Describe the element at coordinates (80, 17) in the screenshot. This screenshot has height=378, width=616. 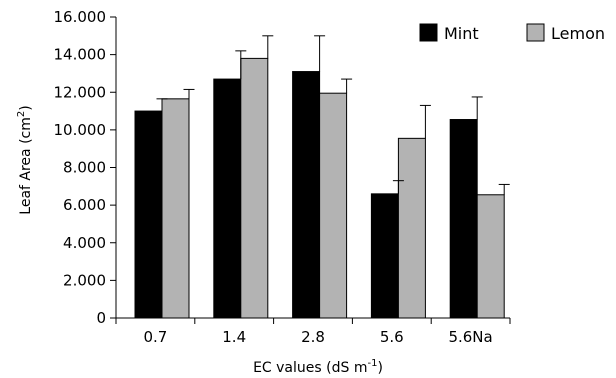
I see `y-tick-label: 16.000` at that location.